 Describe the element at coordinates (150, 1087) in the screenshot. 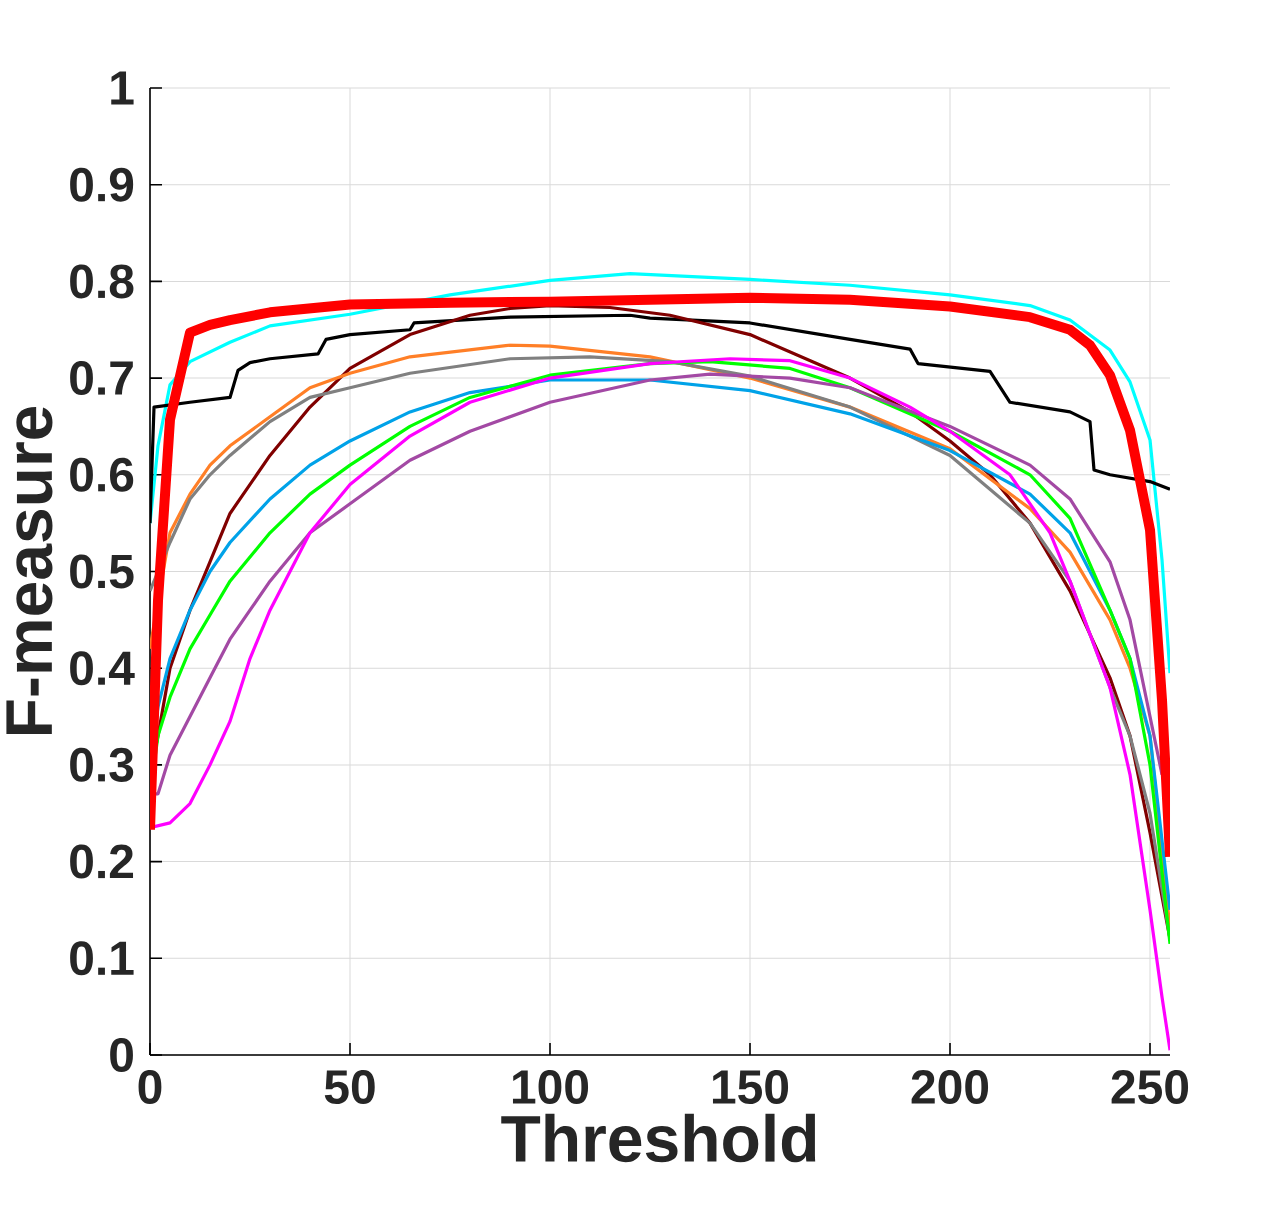

I see `x-tick-label: 0` at that location.